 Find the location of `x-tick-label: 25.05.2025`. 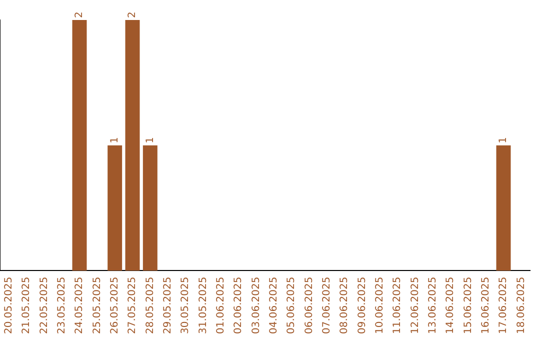

x-tick-label: 25.05.2025 is located at coordinates (97, 305).